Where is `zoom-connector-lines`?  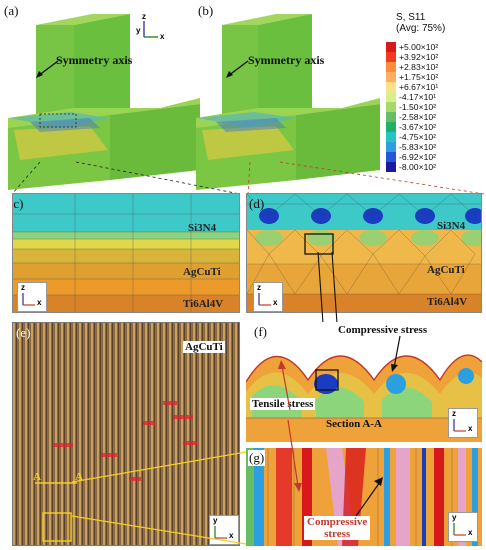 zoom-connector-lines is located at coordinates (159, 498).